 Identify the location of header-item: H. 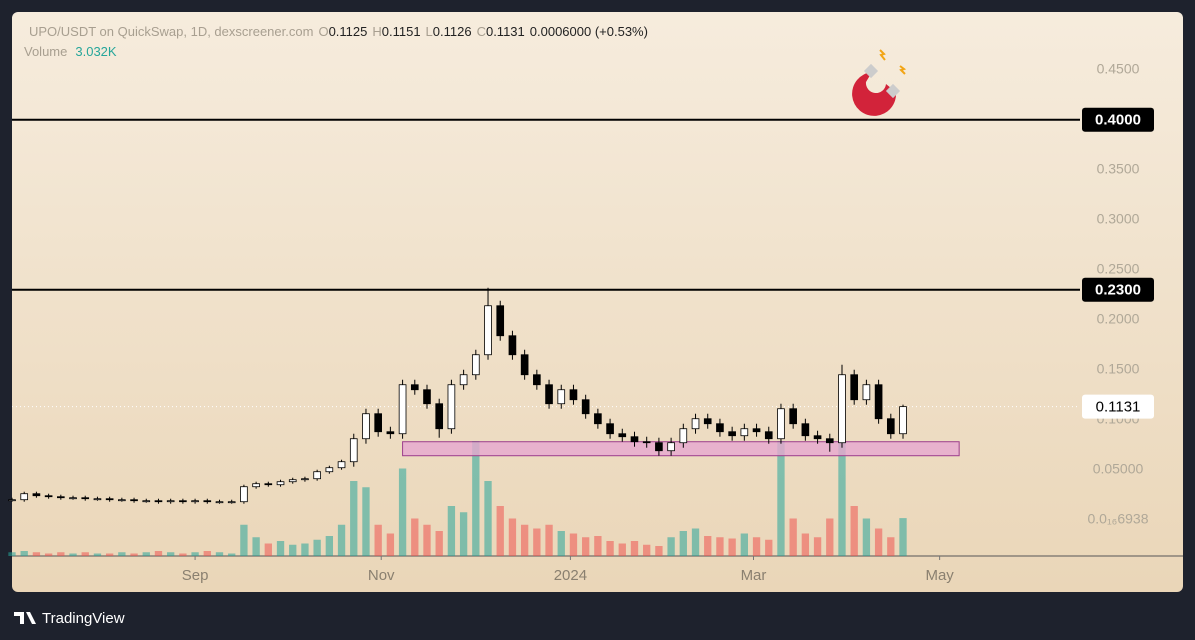
(376, 31).